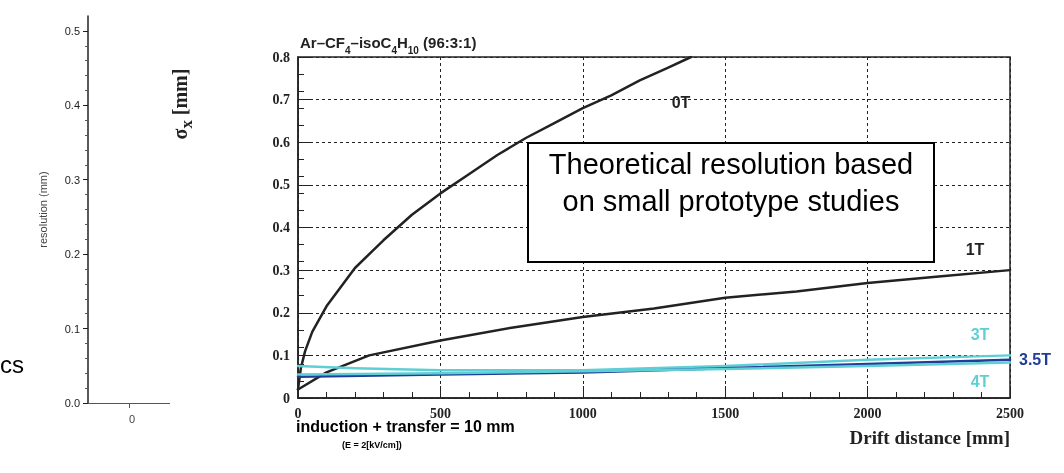 Image resolution: width=1064 pixels, height=473 pixels. Describe the element at coordinates (281, 142) in the screenshot. I see `y-tick-label: 0.6` at that location.